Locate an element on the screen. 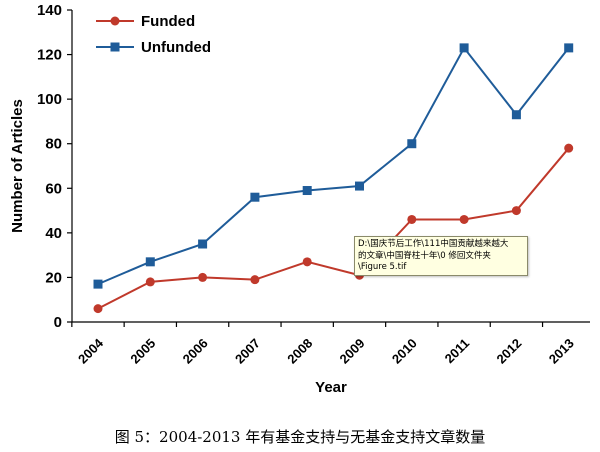  legend-item-funded: Funded is located at coordinates (145, 21).